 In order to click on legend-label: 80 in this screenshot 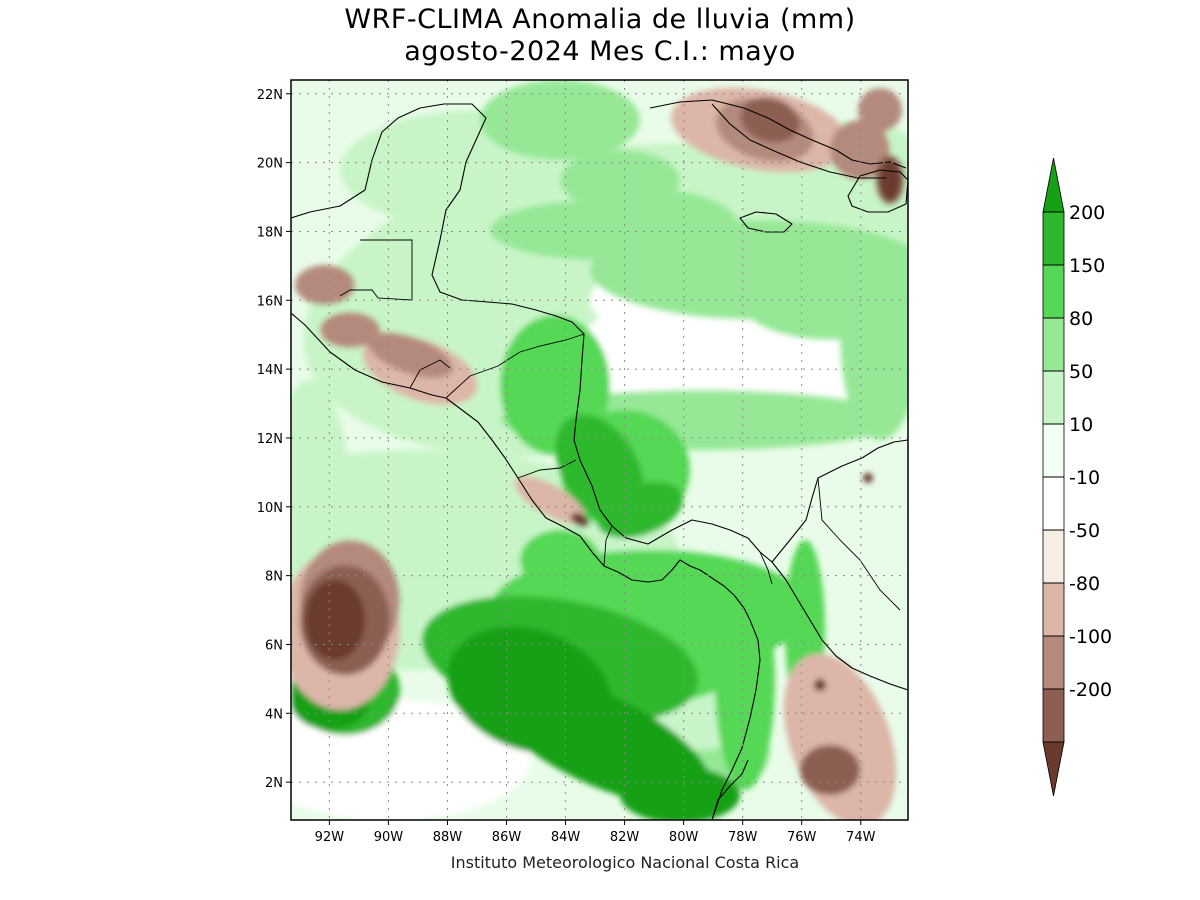, I will do `click(1081, 319)`.